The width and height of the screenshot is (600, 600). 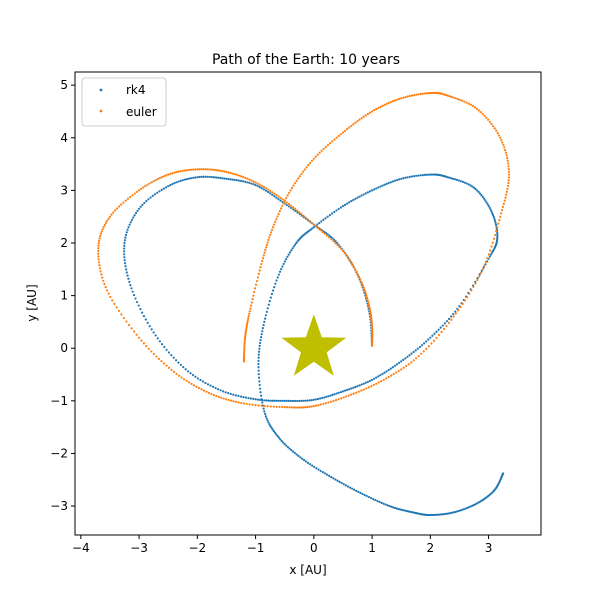 I want to click on x-tick-label: −3, so click(x=139, y=548).